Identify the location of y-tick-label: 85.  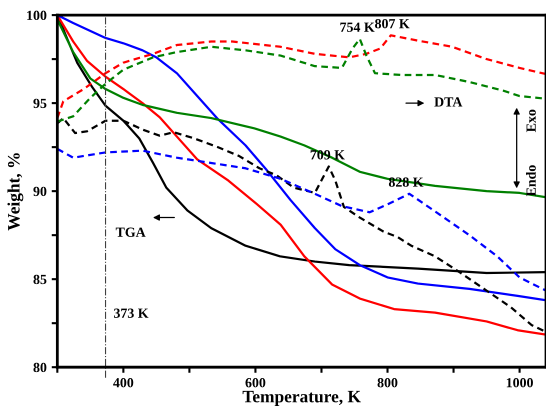
(39, 279).